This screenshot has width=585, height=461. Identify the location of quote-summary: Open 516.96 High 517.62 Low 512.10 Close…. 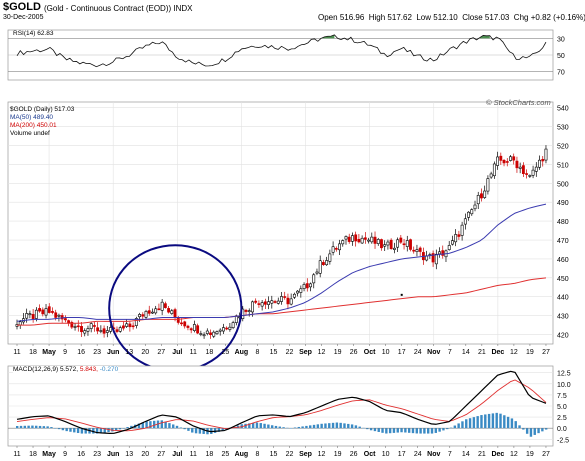
(451, 17).